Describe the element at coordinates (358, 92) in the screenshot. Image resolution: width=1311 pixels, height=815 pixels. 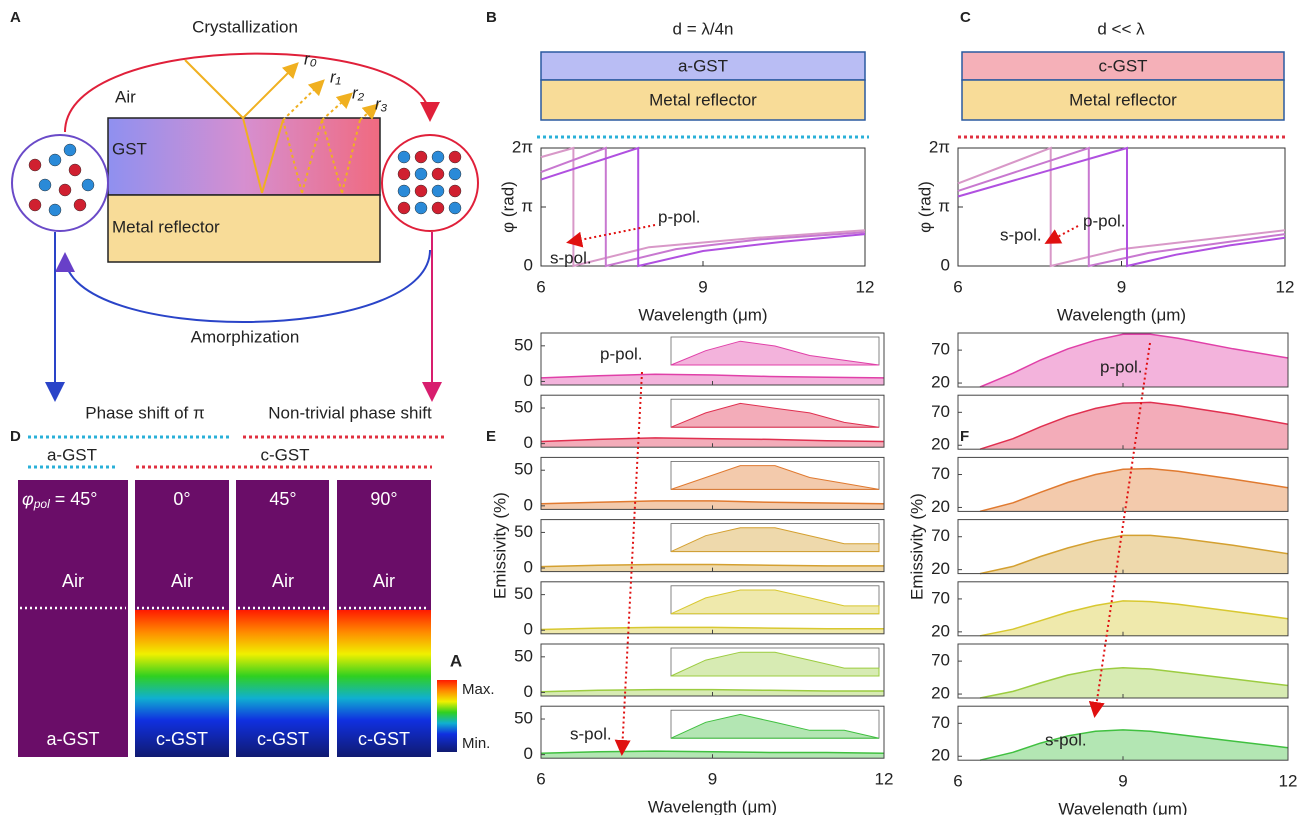
I see `ray-label: r₂` at that location.